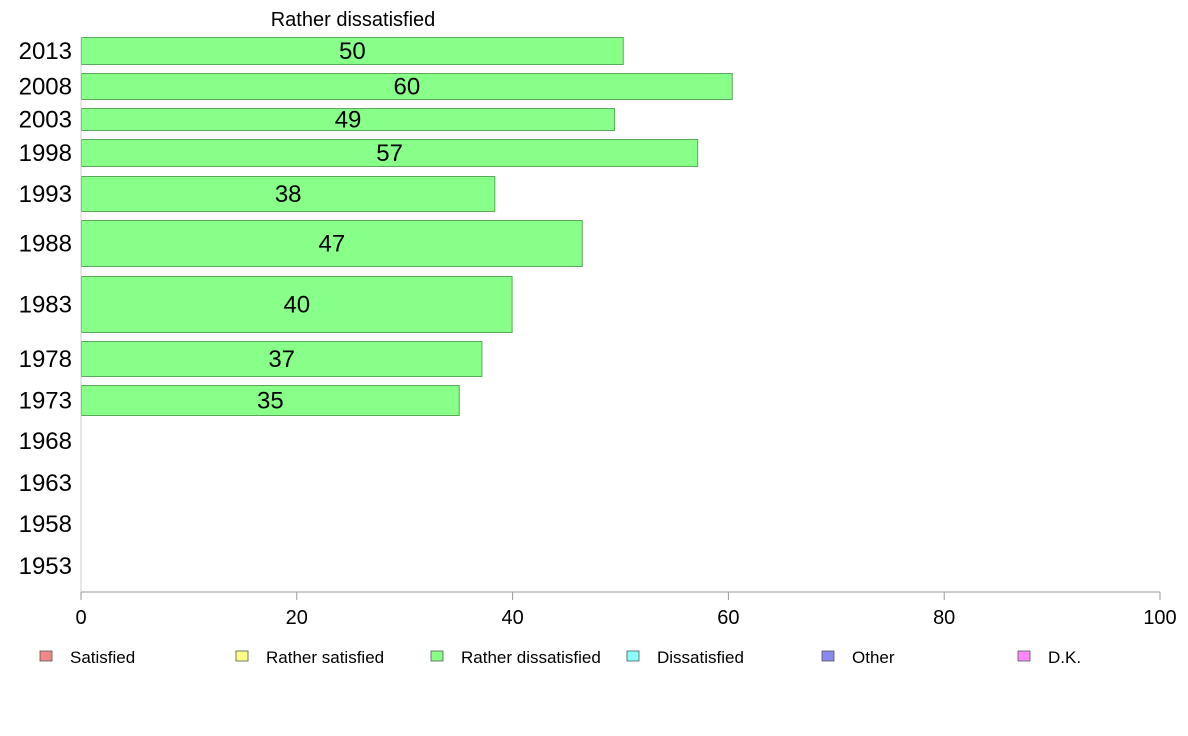 This screenshot has height=736, width=1188. What do you see at coordinates (944, 618) in the screenshot?
I see `x-tick-label: 80` at bounding box center [944, 618].